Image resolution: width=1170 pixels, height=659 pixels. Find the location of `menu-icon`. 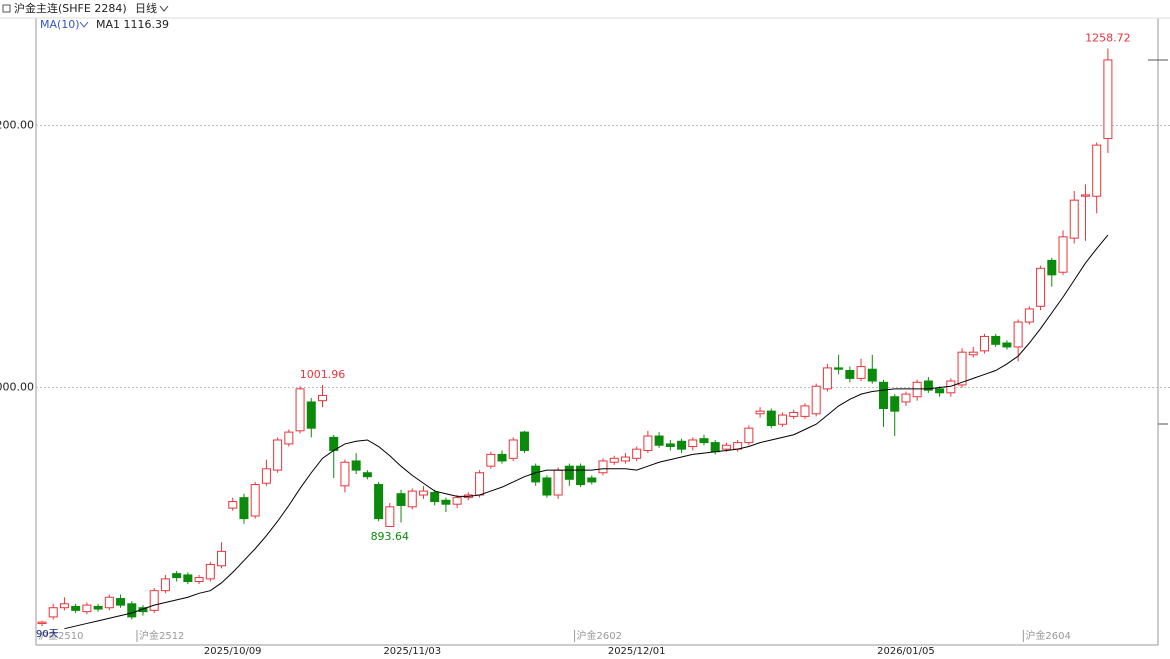

menu-icon is located at coordinates (6, 8).